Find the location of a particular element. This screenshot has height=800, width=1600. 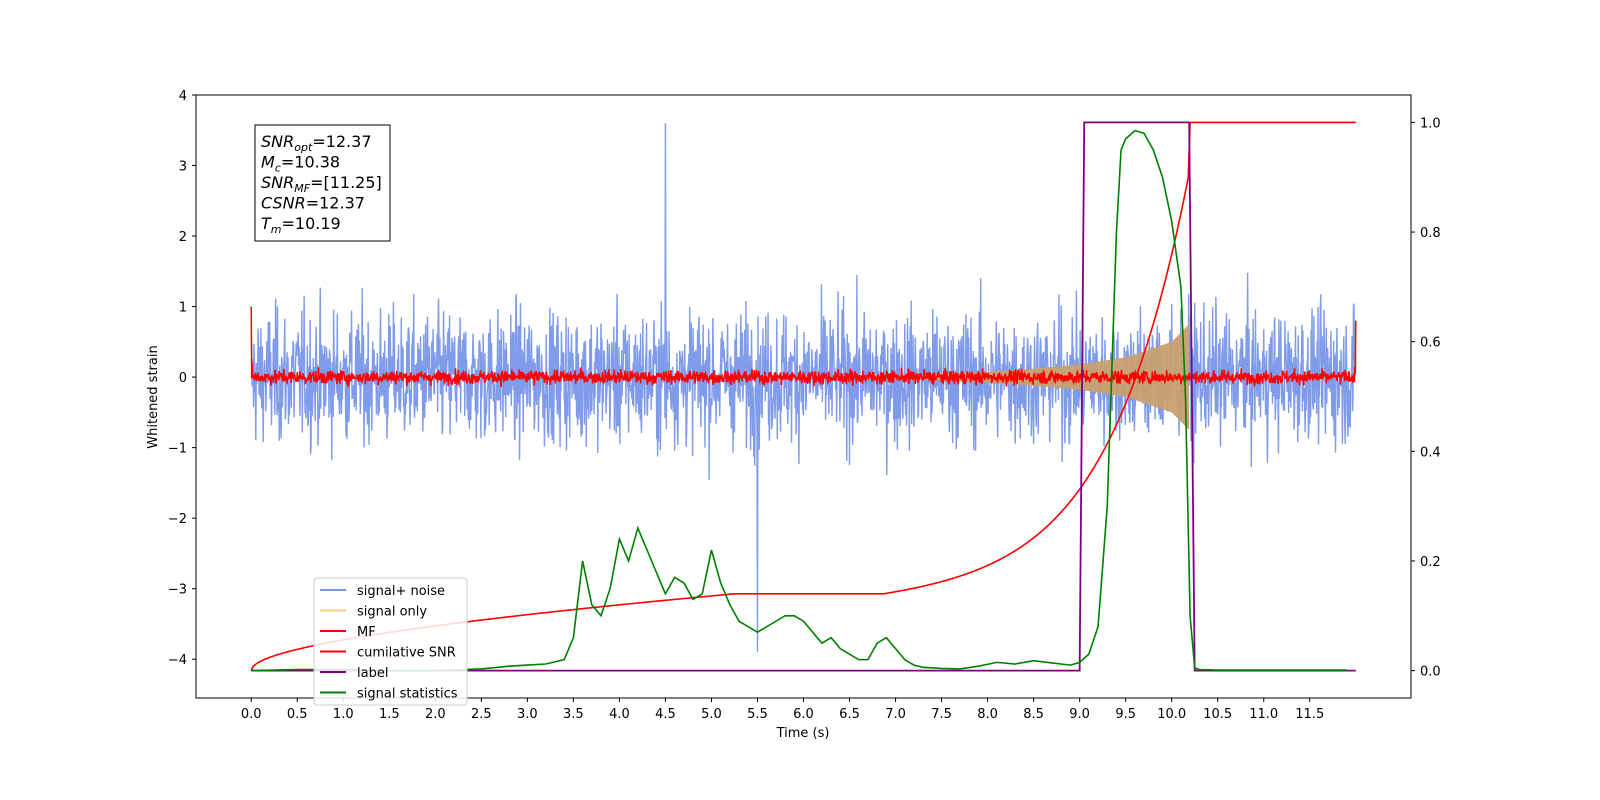

info-var: M is located at coordinates (268, 162).